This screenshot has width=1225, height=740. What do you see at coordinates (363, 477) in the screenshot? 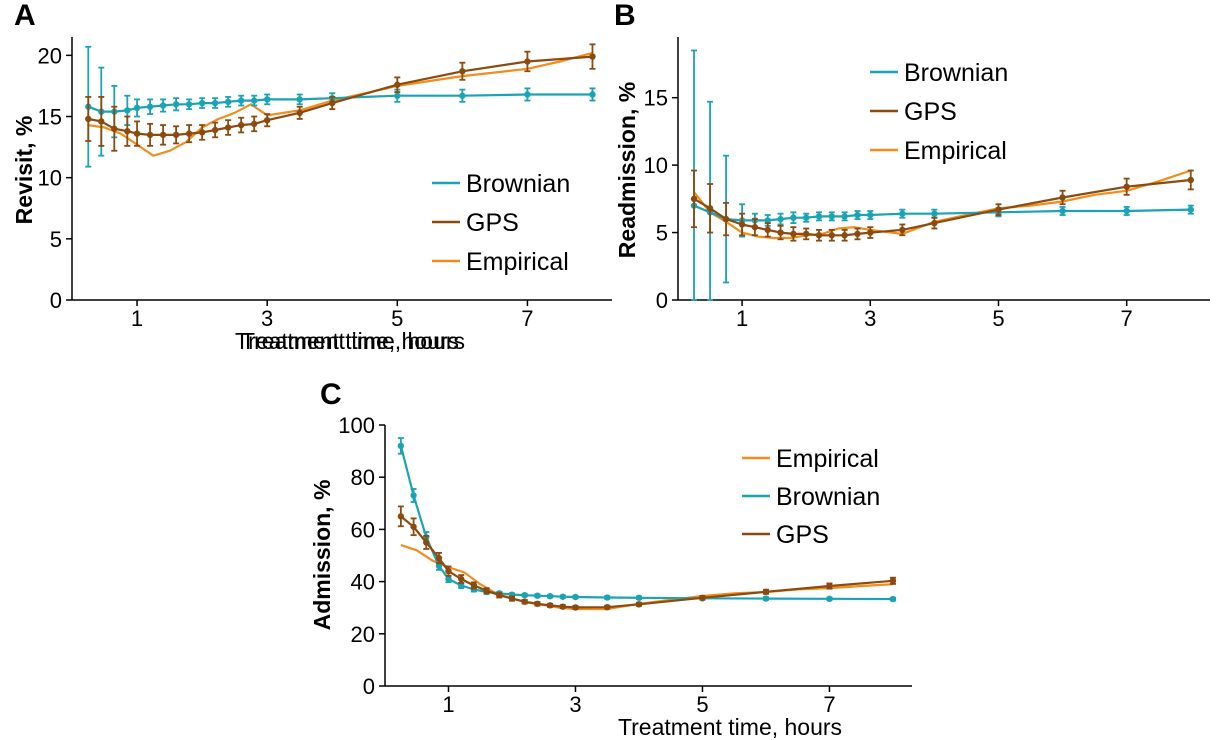
I see `y-tick-label: 80` at bounding box center [363, 477].